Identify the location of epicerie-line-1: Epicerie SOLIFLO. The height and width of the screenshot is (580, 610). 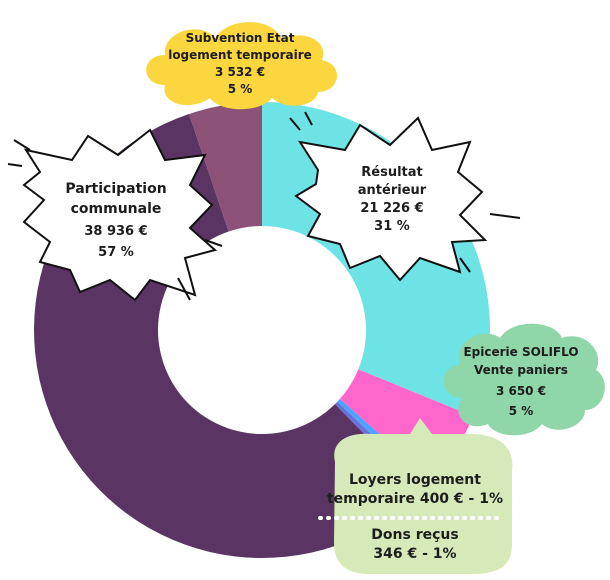
(520, 352).